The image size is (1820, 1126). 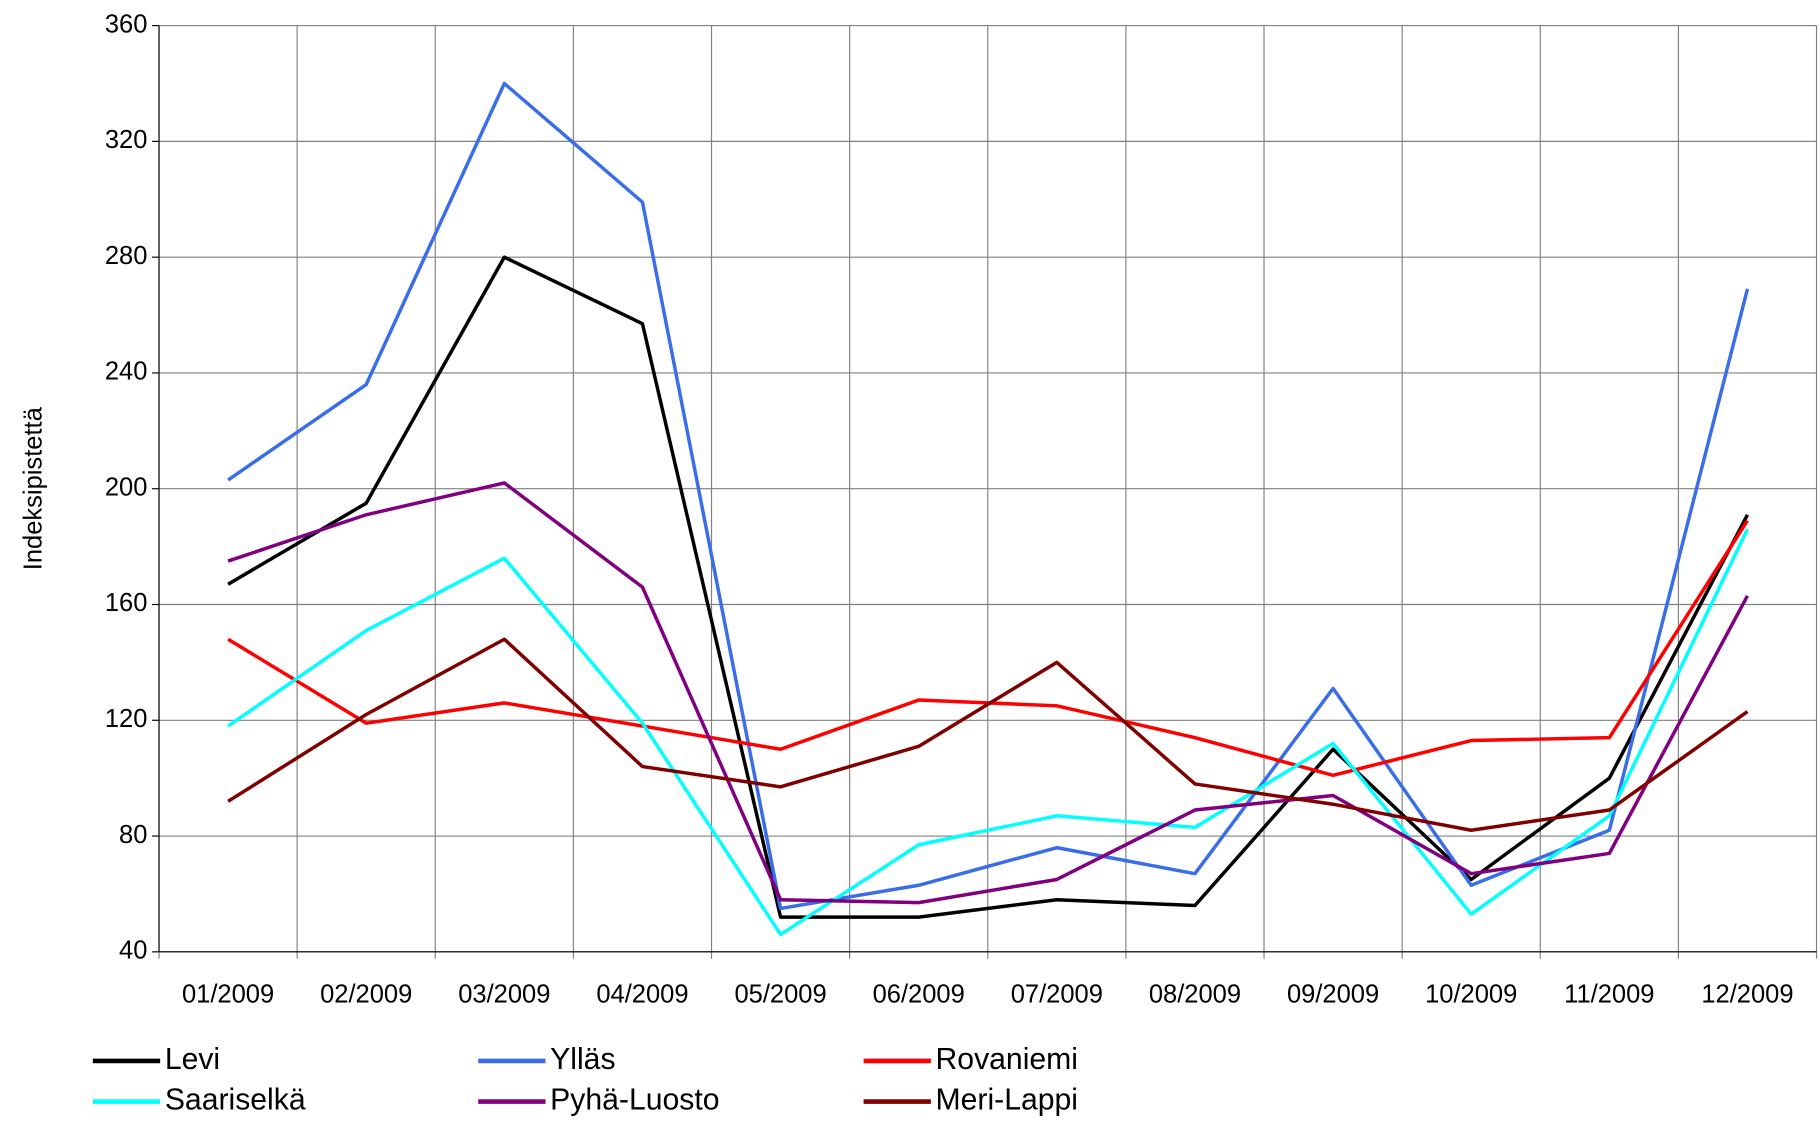 What do you see at coordinates (1609, 995) in the screenshot?
I see `x-tick-label: 11/2009` at bounding box center [1609, 995].